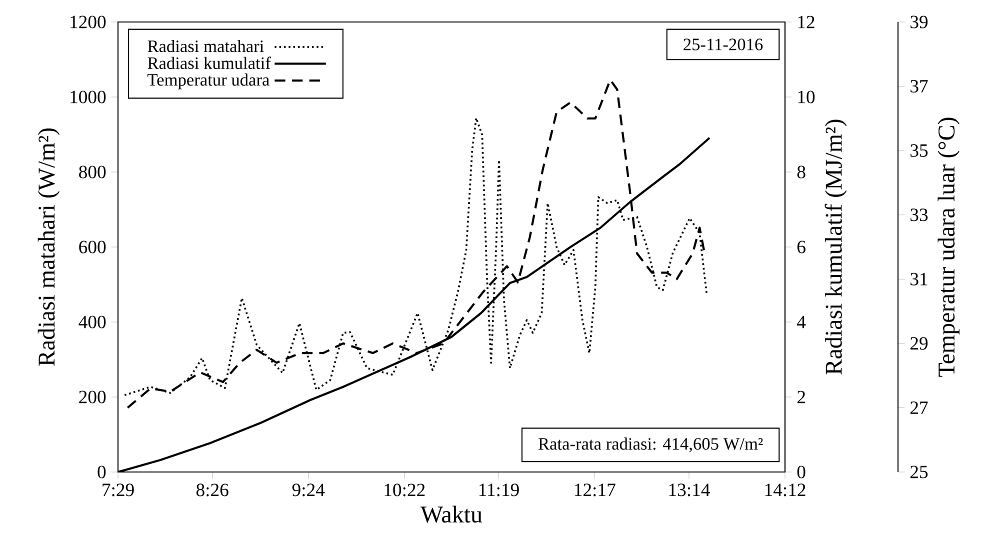 Image resolution: width=988 pixels, height=554 pixels. I want to click on y3-tick-label: 39, so click(919, 22).